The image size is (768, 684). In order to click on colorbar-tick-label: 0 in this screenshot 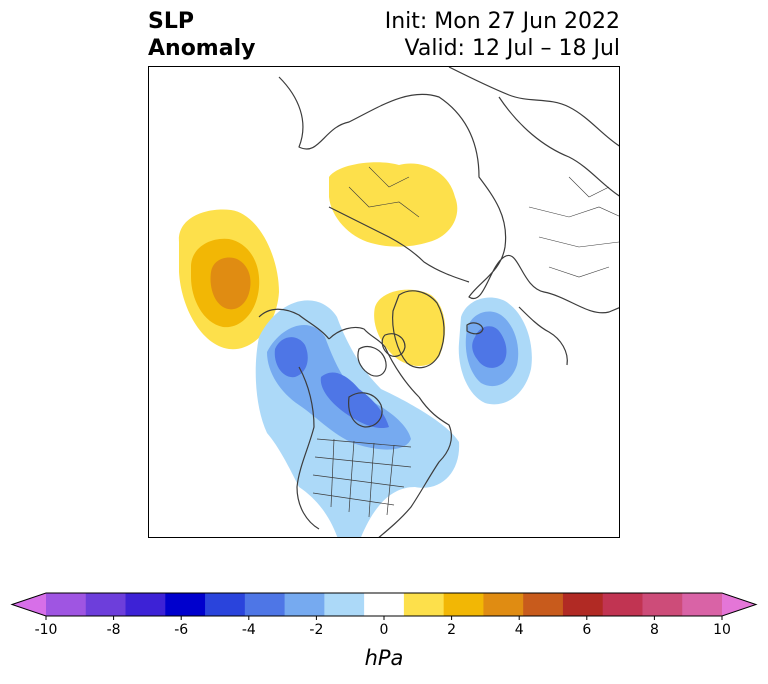, I will do `click(384, 630)`.